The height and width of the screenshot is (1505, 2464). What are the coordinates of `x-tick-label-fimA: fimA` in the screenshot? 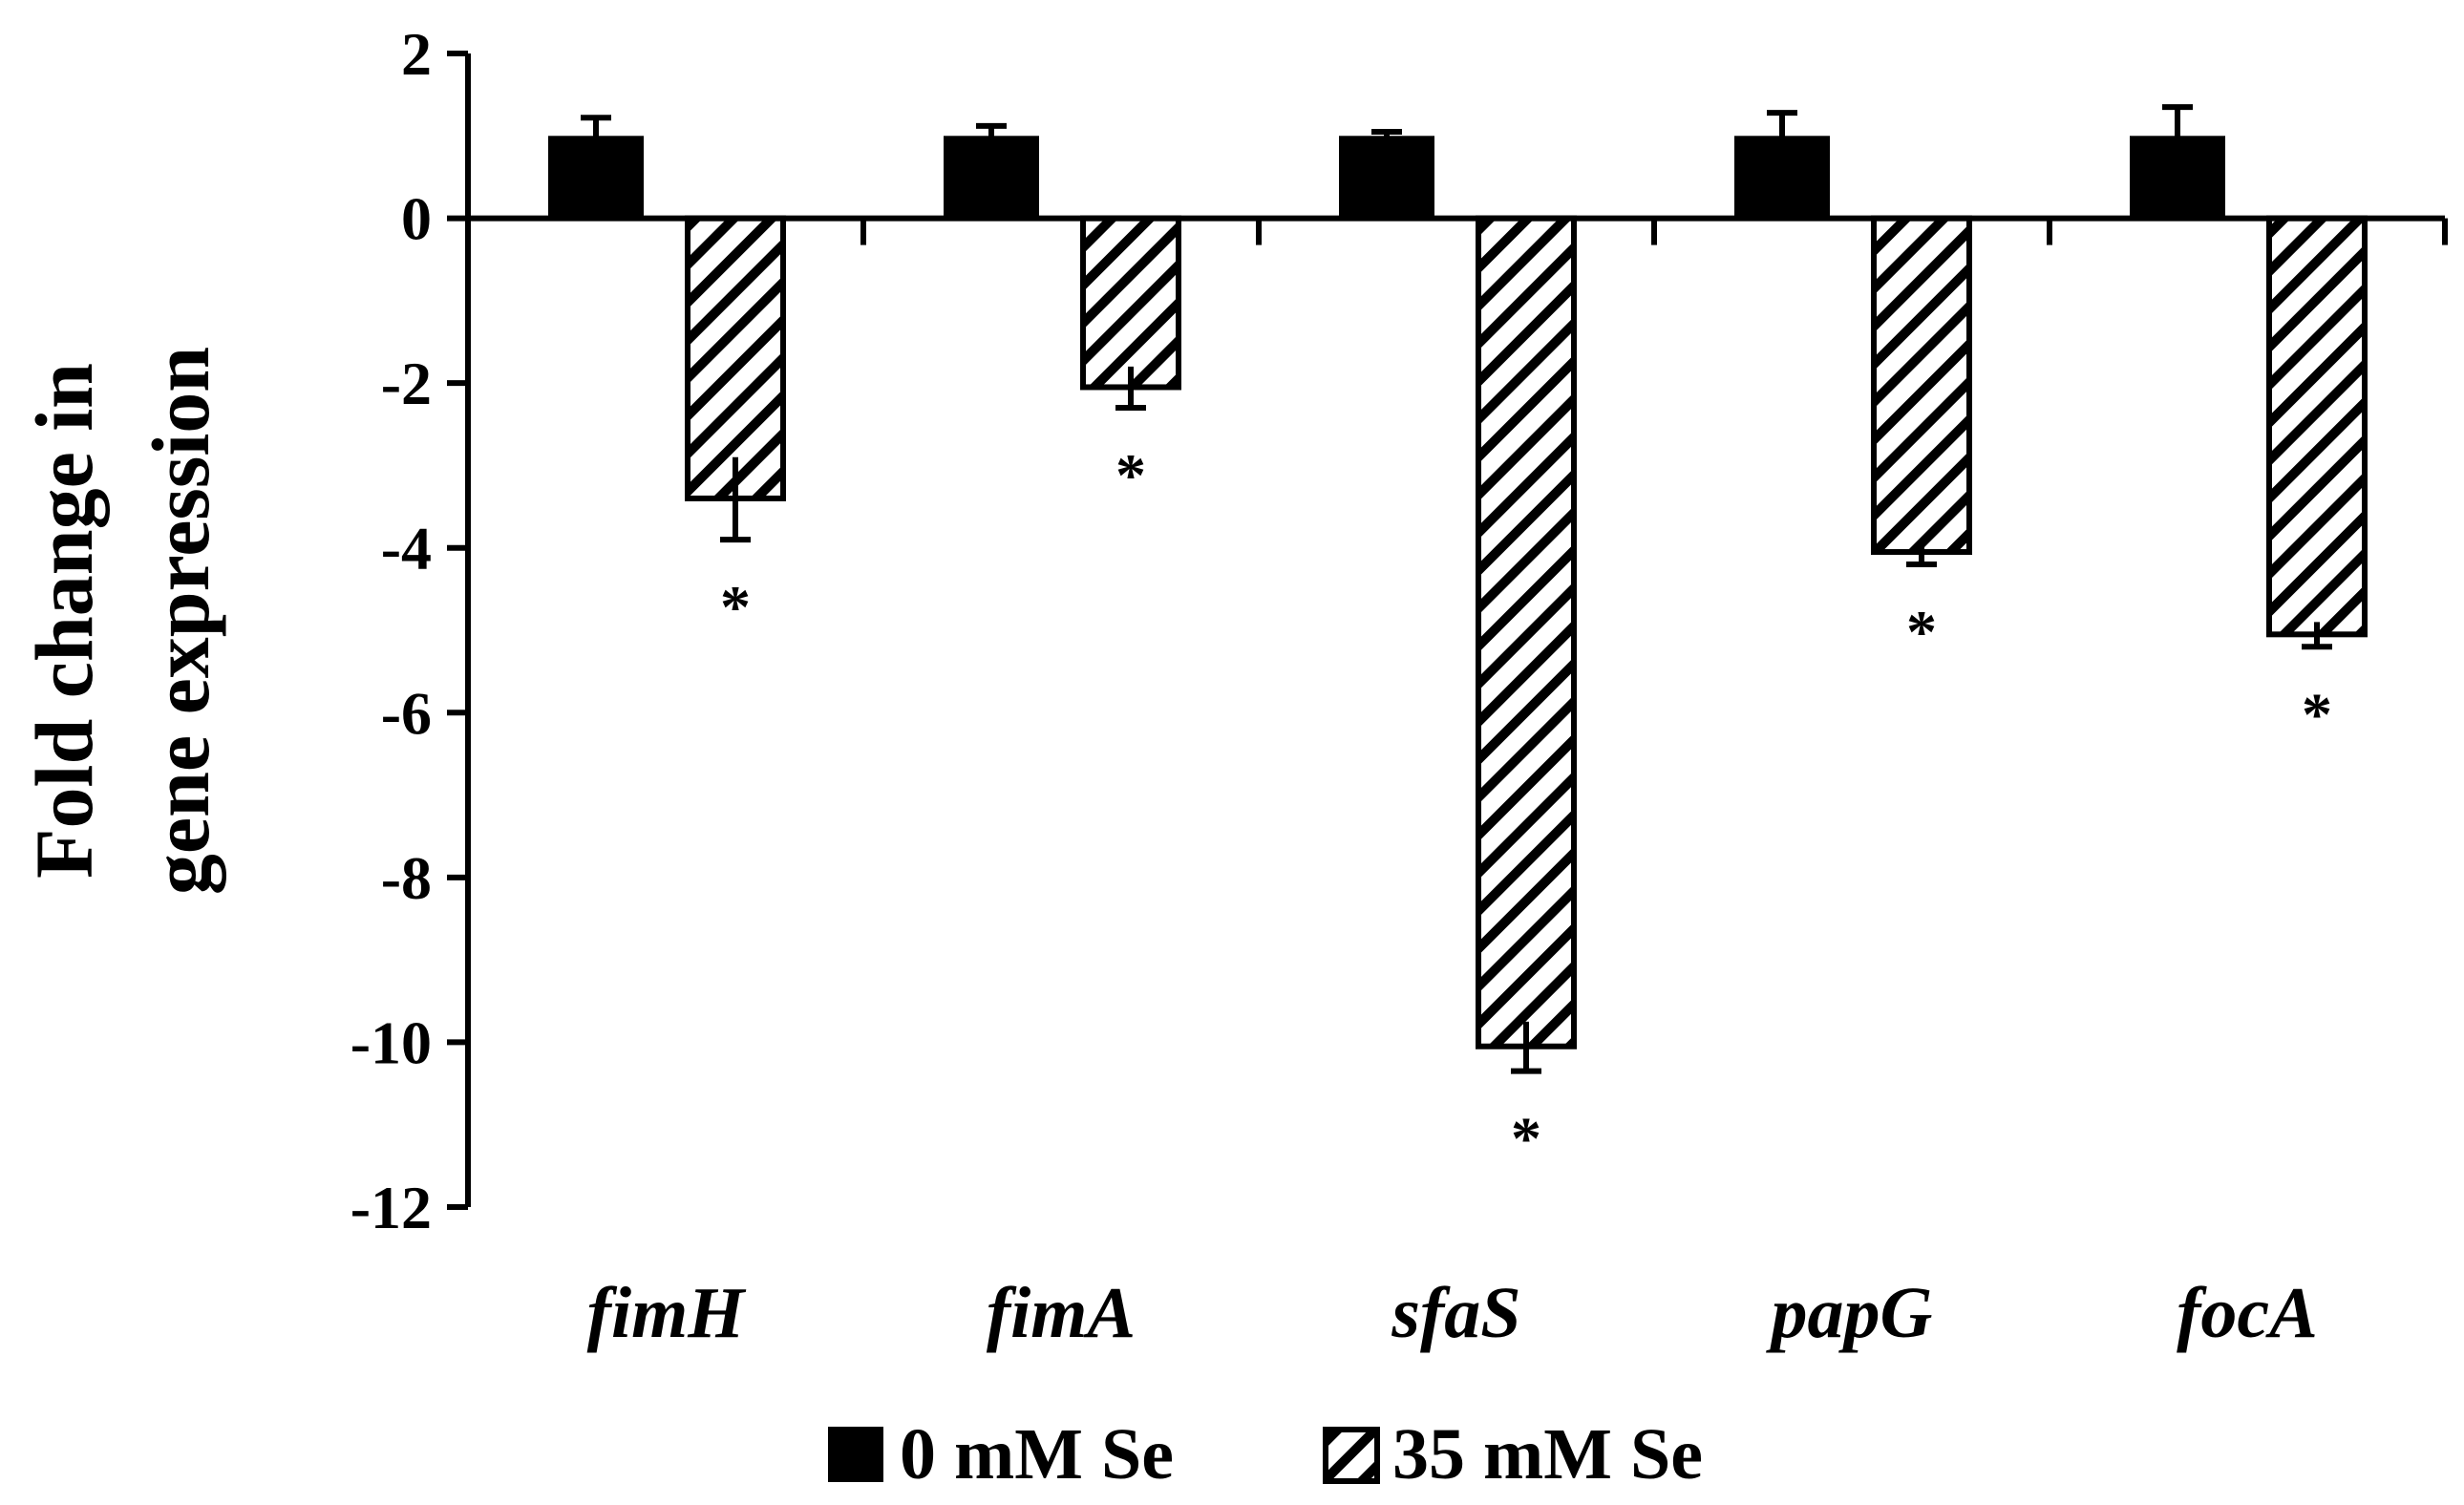 It's located at (1061, 1313).